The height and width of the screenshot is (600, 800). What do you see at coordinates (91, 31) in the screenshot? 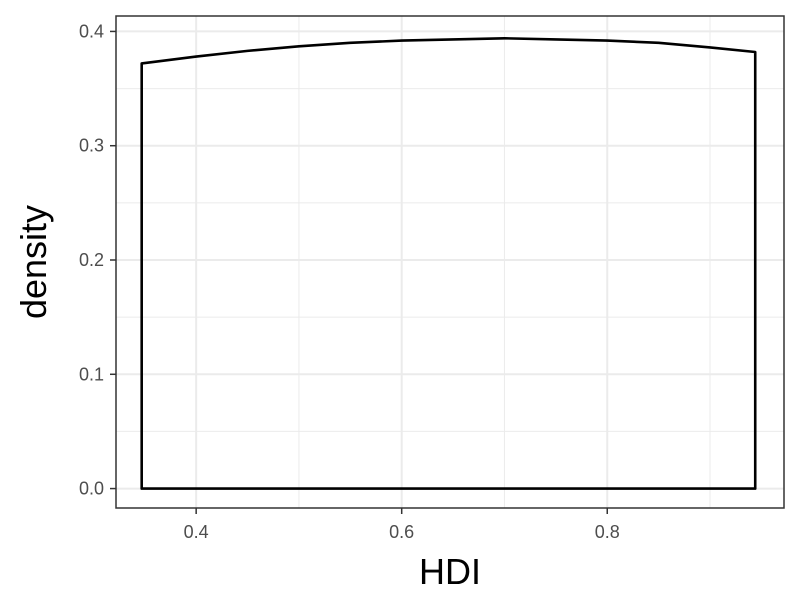
I see `y-tick-label: 0.4` at bounding box center [91, 31].